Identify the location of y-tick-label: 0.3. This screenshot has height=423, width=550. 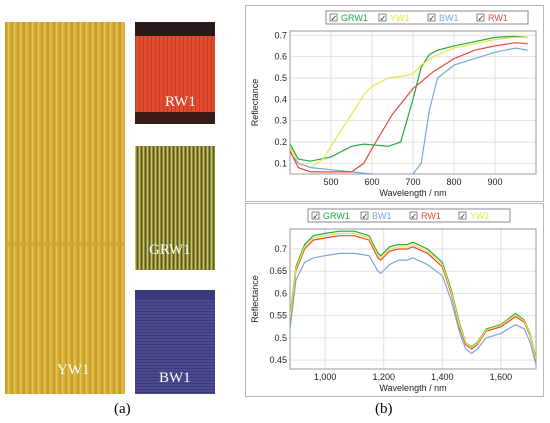
(280, 121).